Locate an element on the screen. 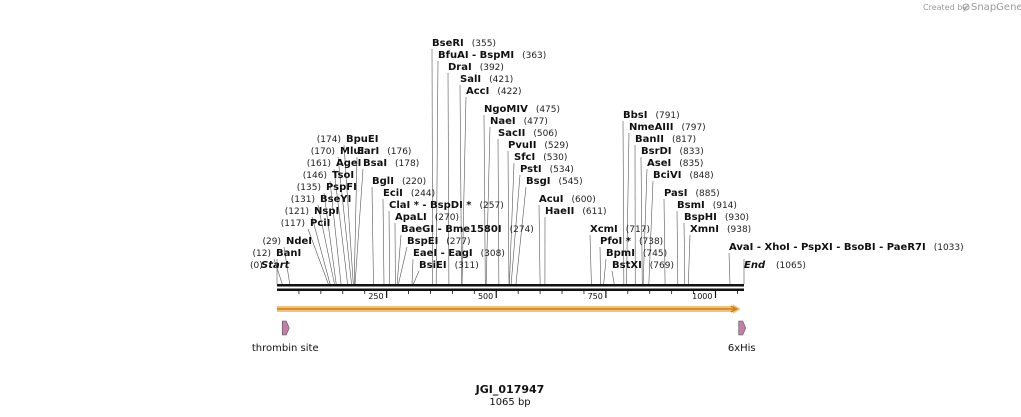  enzyme-name: EarI is located at coordinates (368, 151).